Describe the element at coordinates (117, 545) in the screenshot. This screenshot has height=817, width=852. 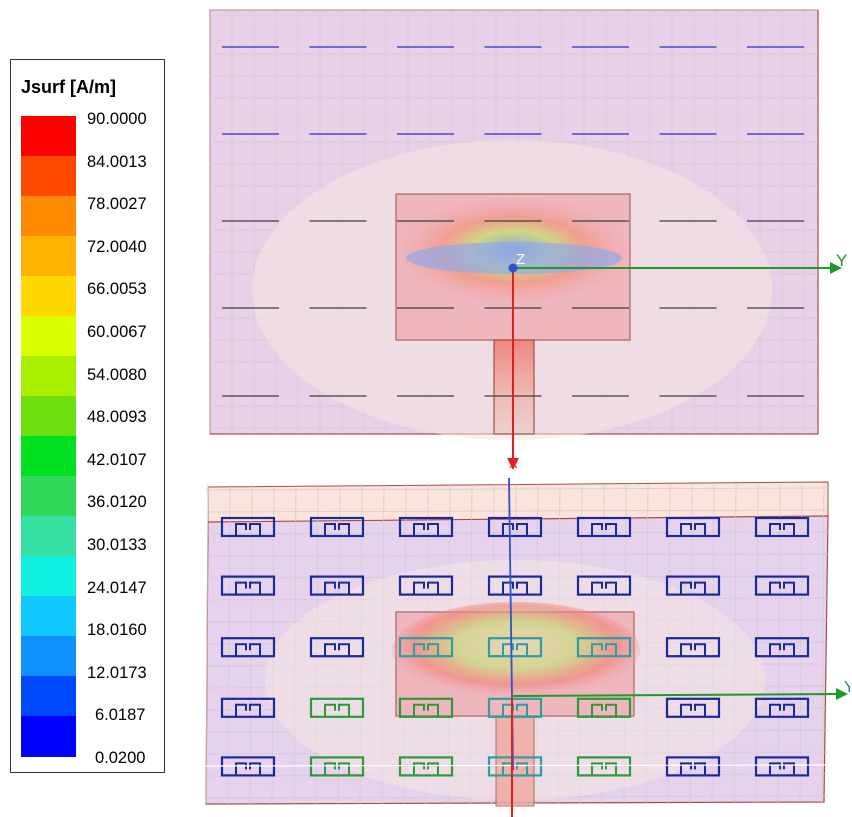
I see `legend-label: 30.0133` at that location.